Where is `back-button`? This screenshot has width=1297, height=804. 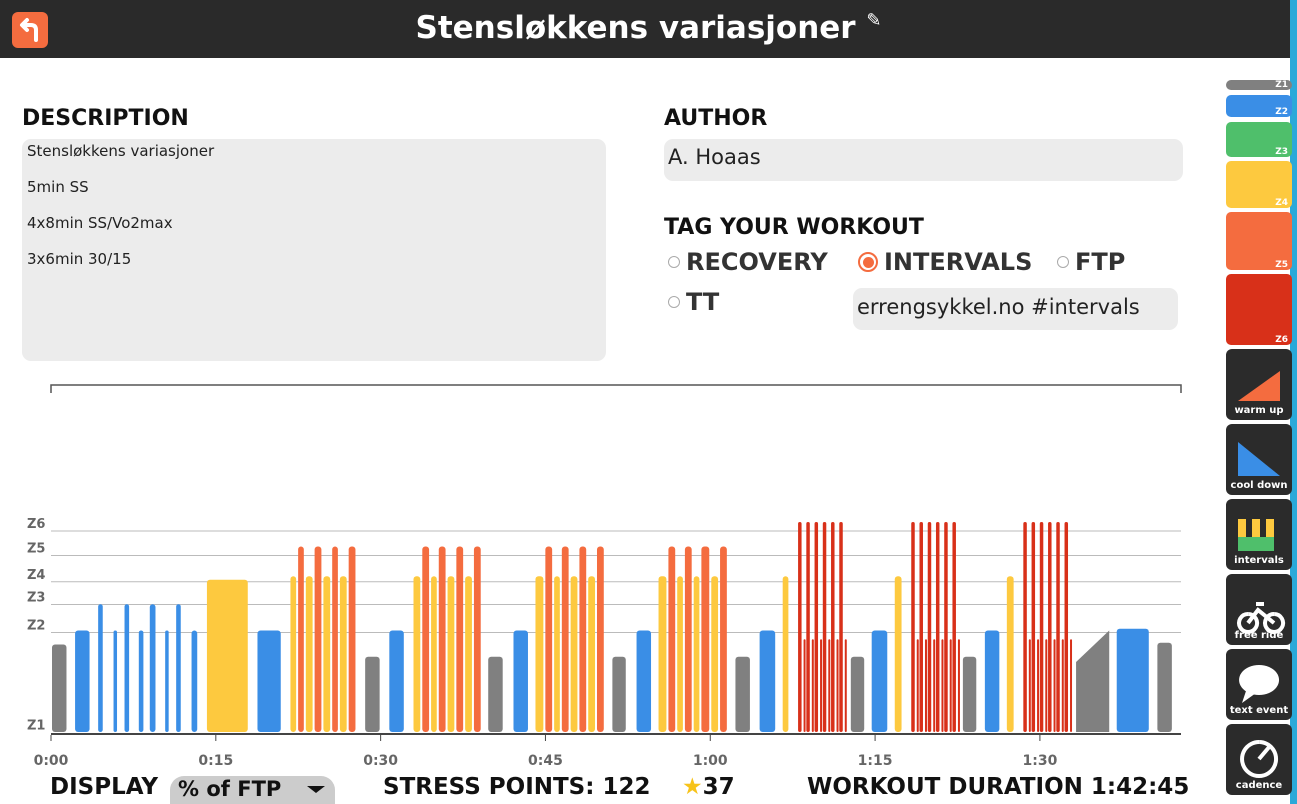
back-button is located at coordinates (30, 30).